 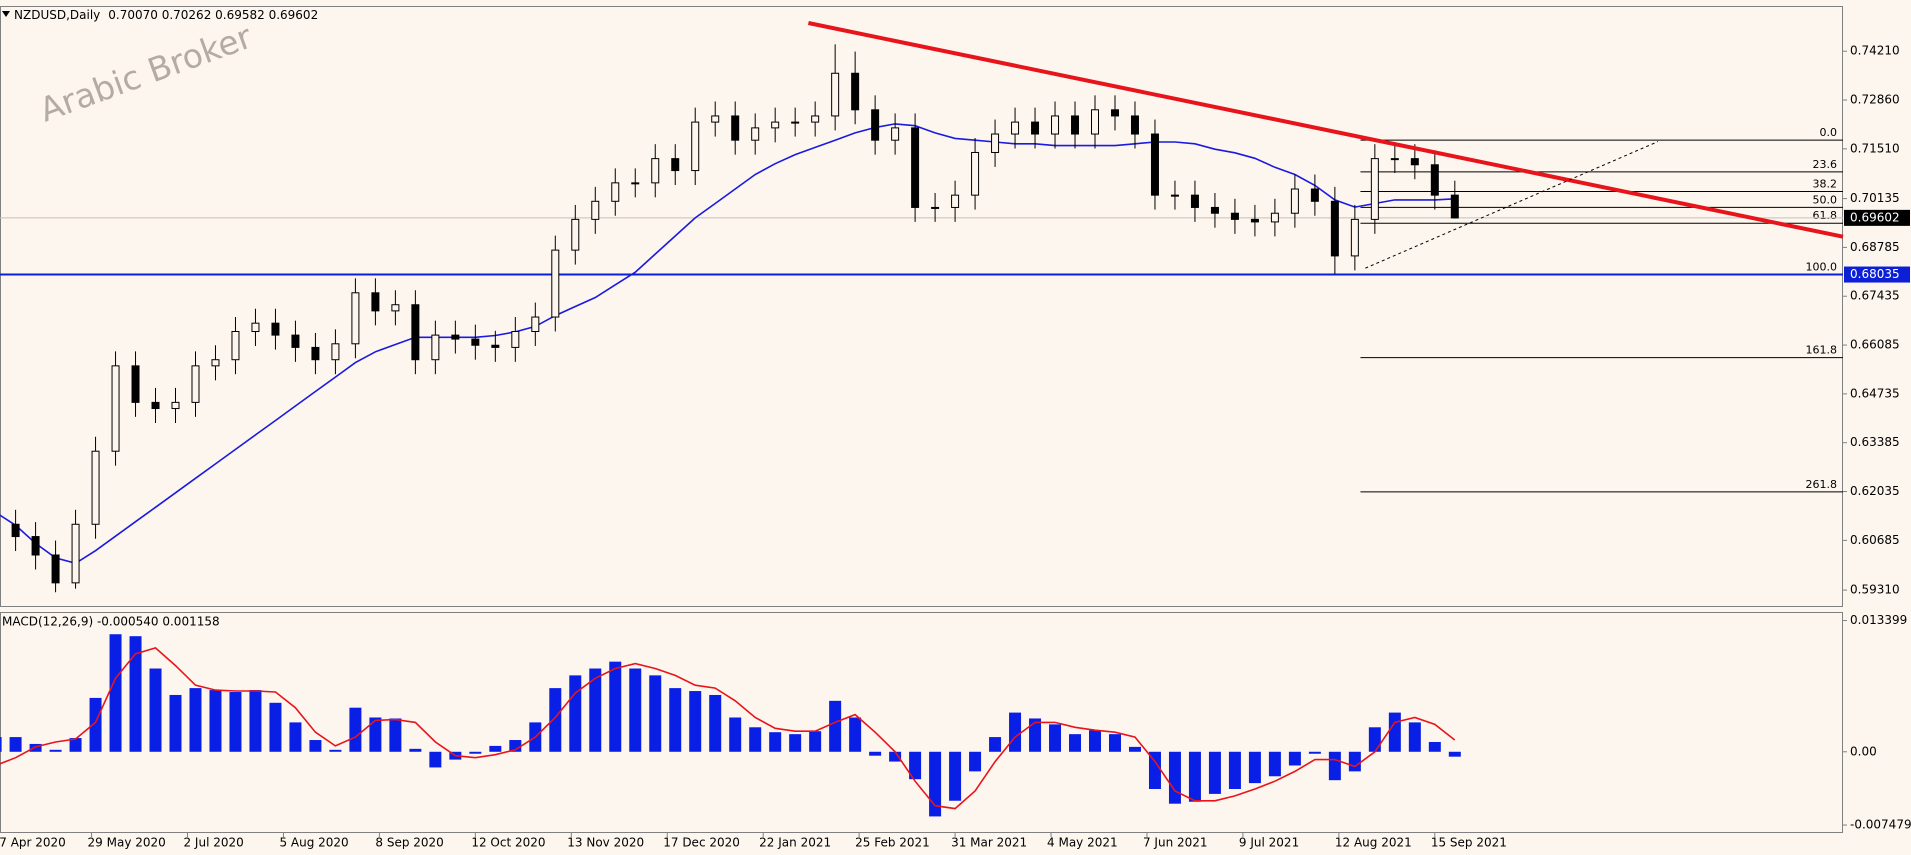 What do you see at coordinates (1825, 184) in the screenshot?
I see `fib-level-label: 38.2` at bounding box center [1825, 184].